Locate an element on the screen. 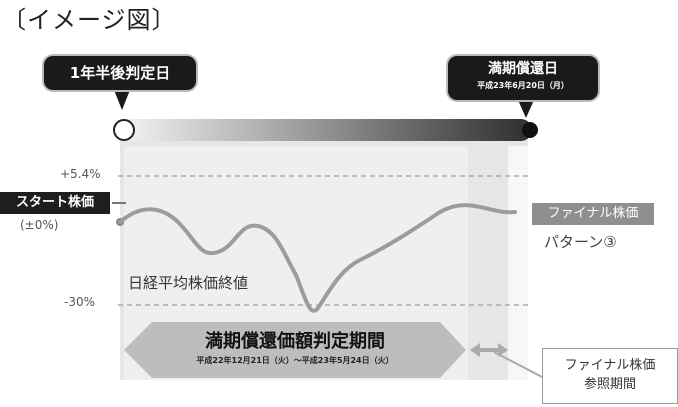  reference-pointer is located at coordinates (519, 365).